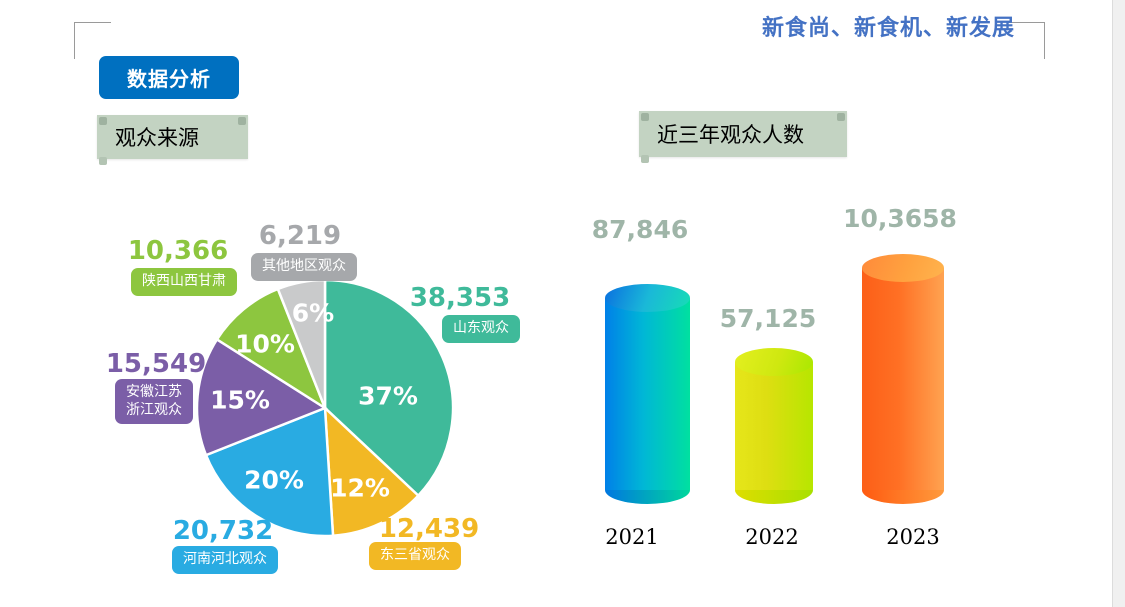 This screenshot has height=607, width=1125. Describe the element at coordinates (388, 396) in the screenshot. I see `pie-percent-shandong: 37%` at that location.